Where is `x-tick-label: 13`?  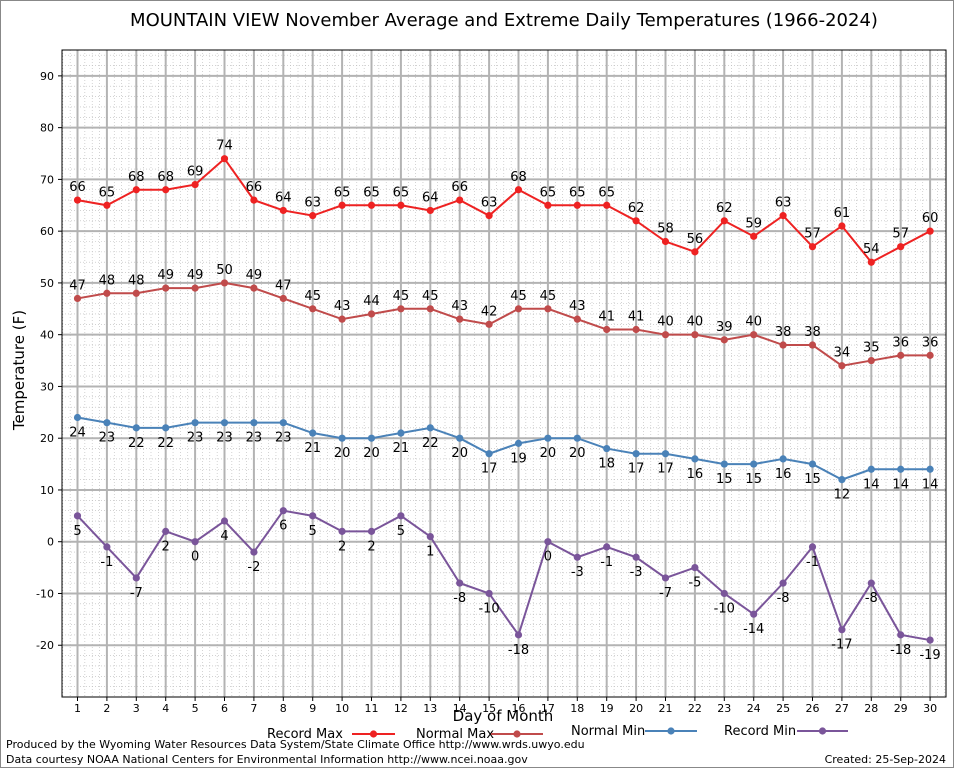 x-tick-label: 13 is located at coordinates (430, 708).